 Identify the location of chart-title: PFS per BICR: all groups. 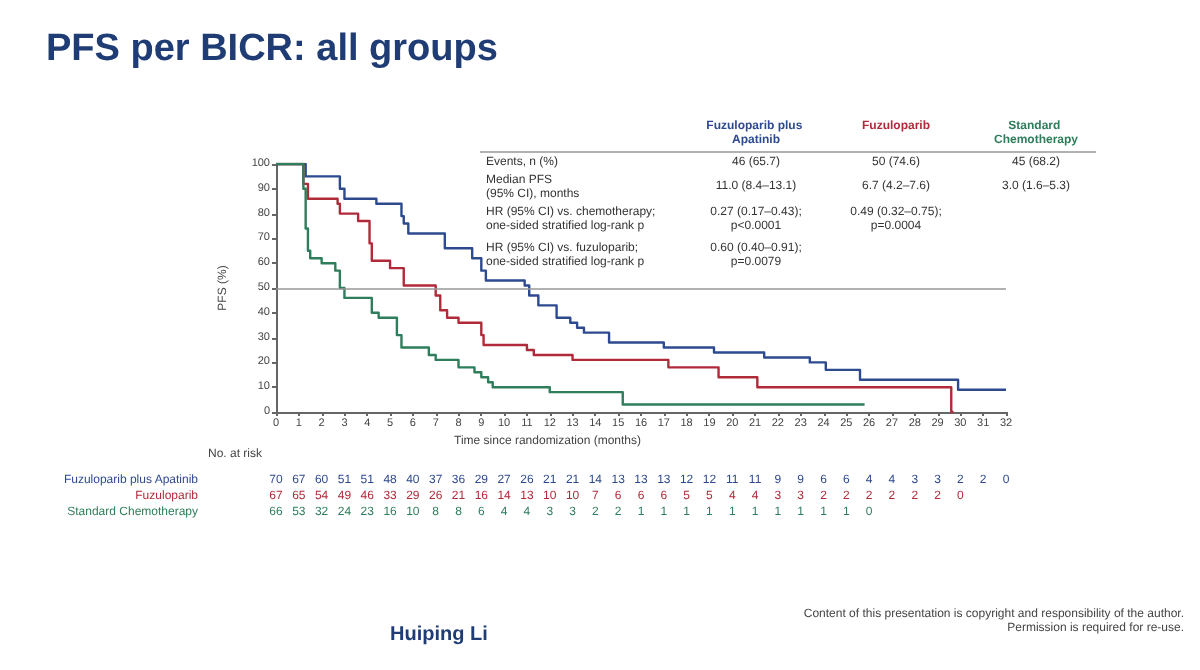
(272, 49).